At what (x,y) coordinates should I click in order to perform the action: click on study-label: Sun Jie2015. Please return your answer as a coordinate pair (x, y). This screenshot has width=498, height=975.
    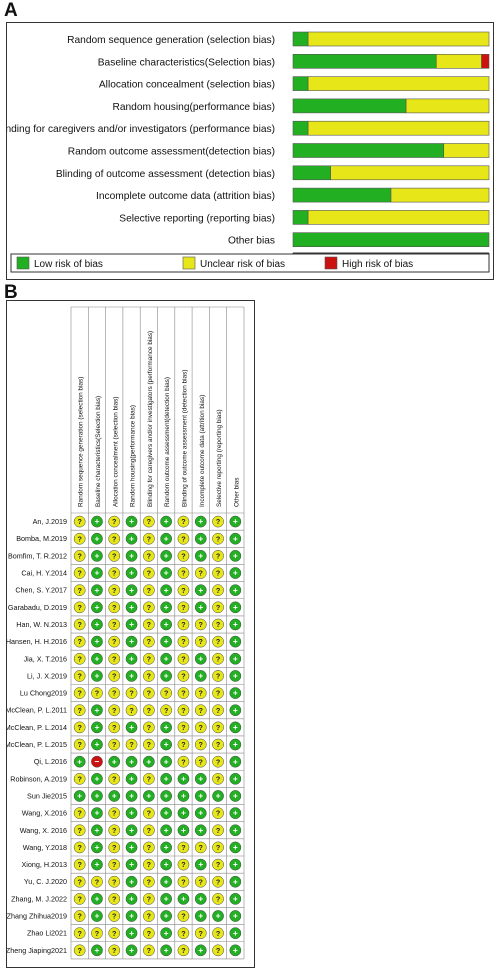
    Looking at the image, I should click on (47, 795).